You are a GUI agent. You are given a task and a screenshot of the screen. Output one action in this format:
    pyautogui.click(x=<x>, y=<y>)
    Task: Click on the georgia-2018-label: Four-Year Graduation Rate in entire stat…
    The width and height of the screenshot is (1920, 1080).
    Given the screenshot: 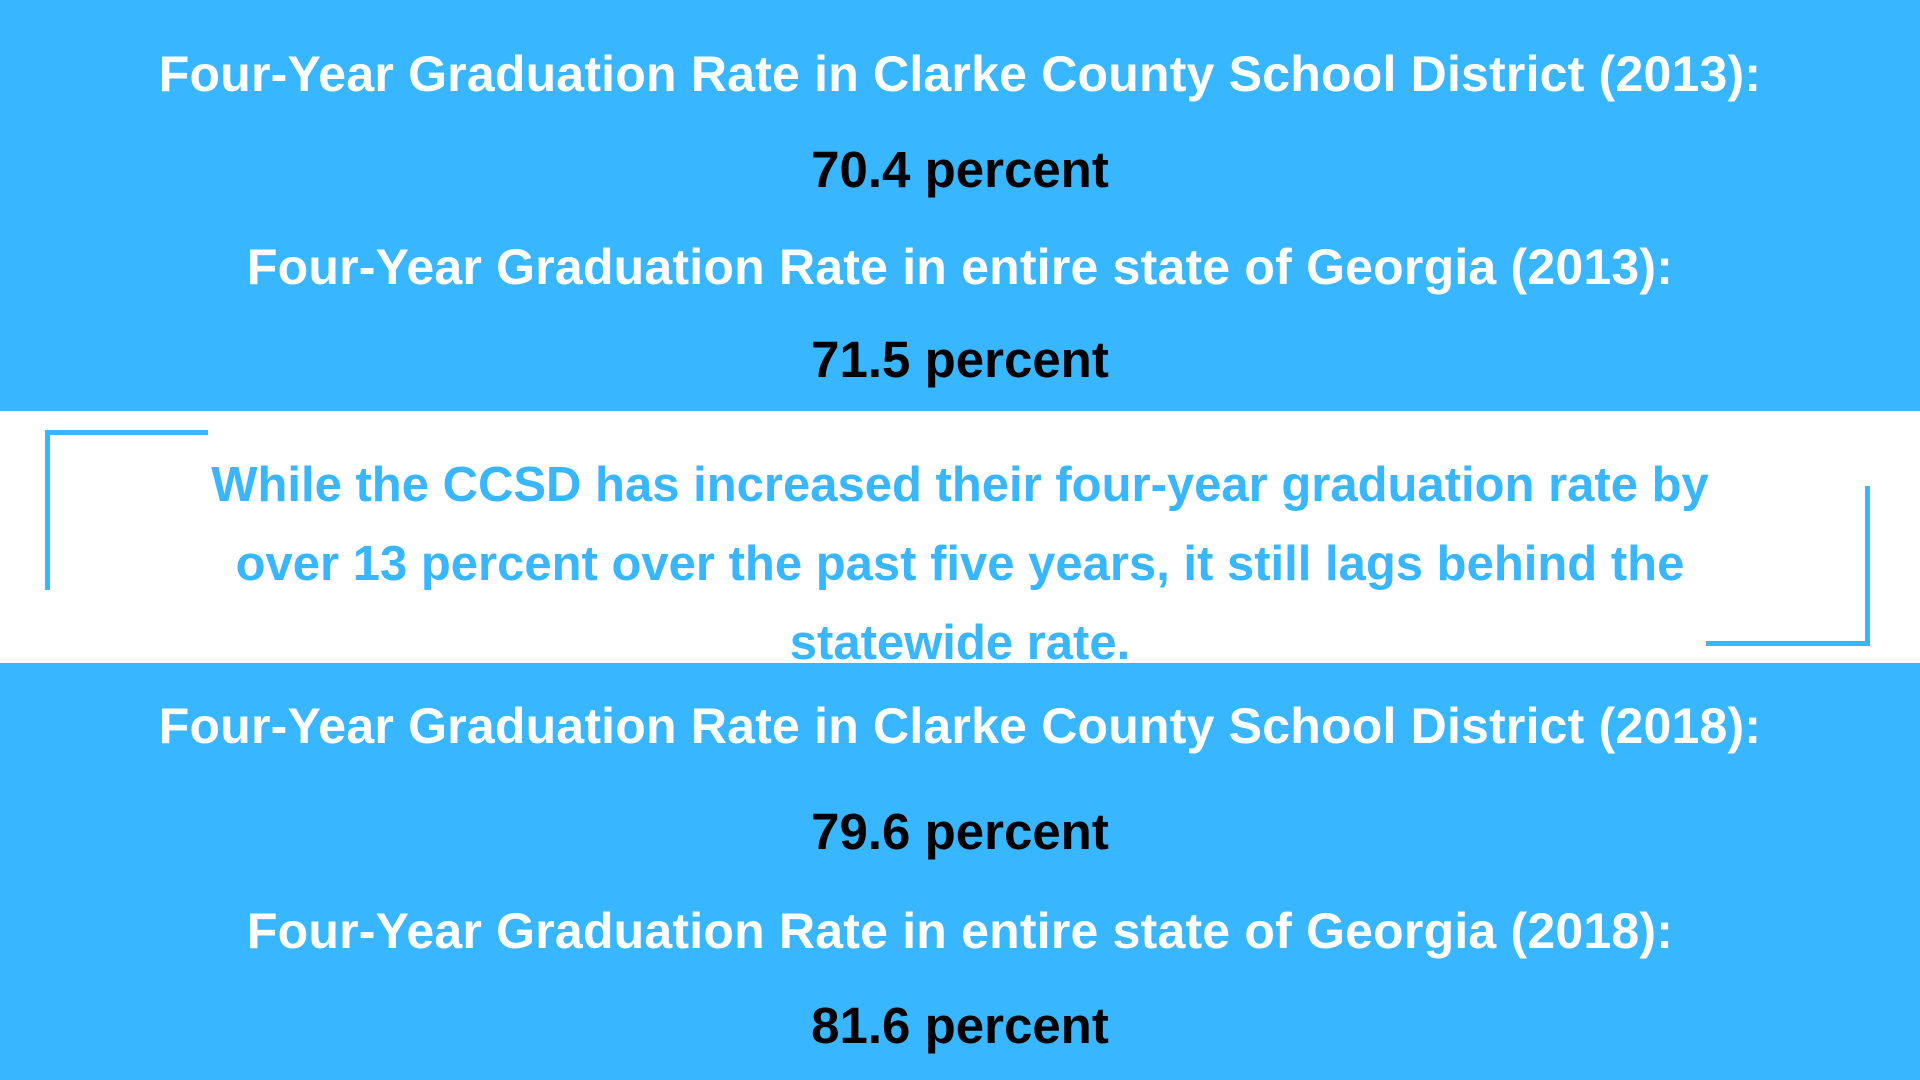 What is the action you would take?
    pyautogui.click(x=960, y=931)
    